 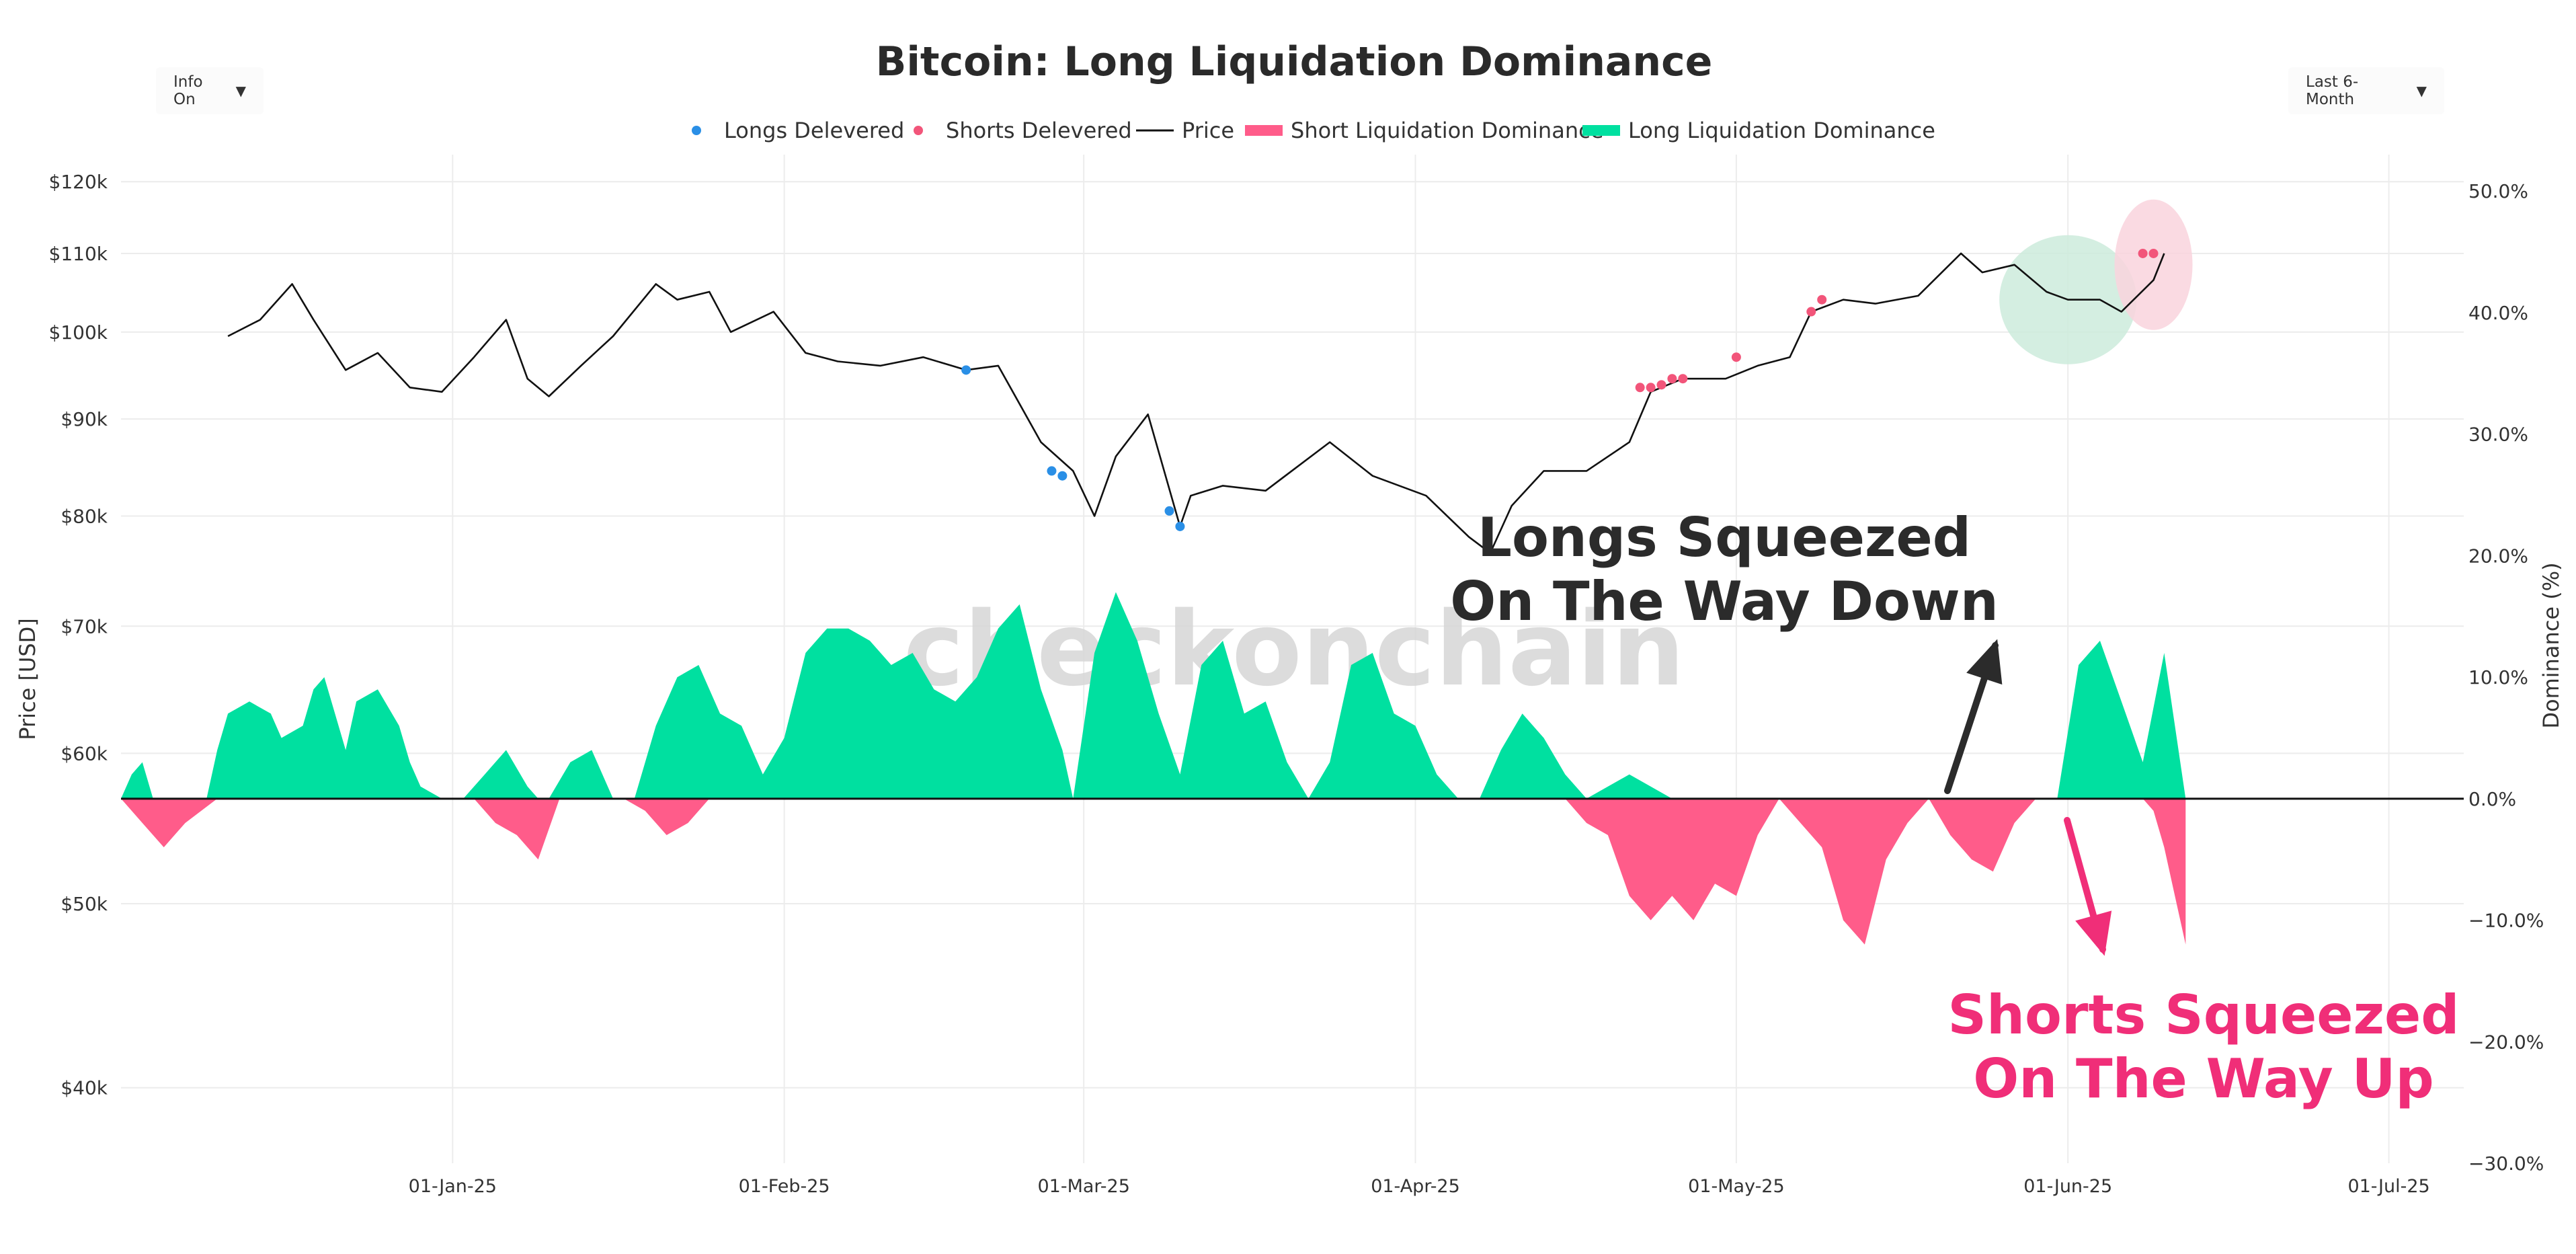 What do you see at coordinates (84, 517) in the screenshot?
I see `y-left-tick-label: $80k` at bounding box center [84, 517].